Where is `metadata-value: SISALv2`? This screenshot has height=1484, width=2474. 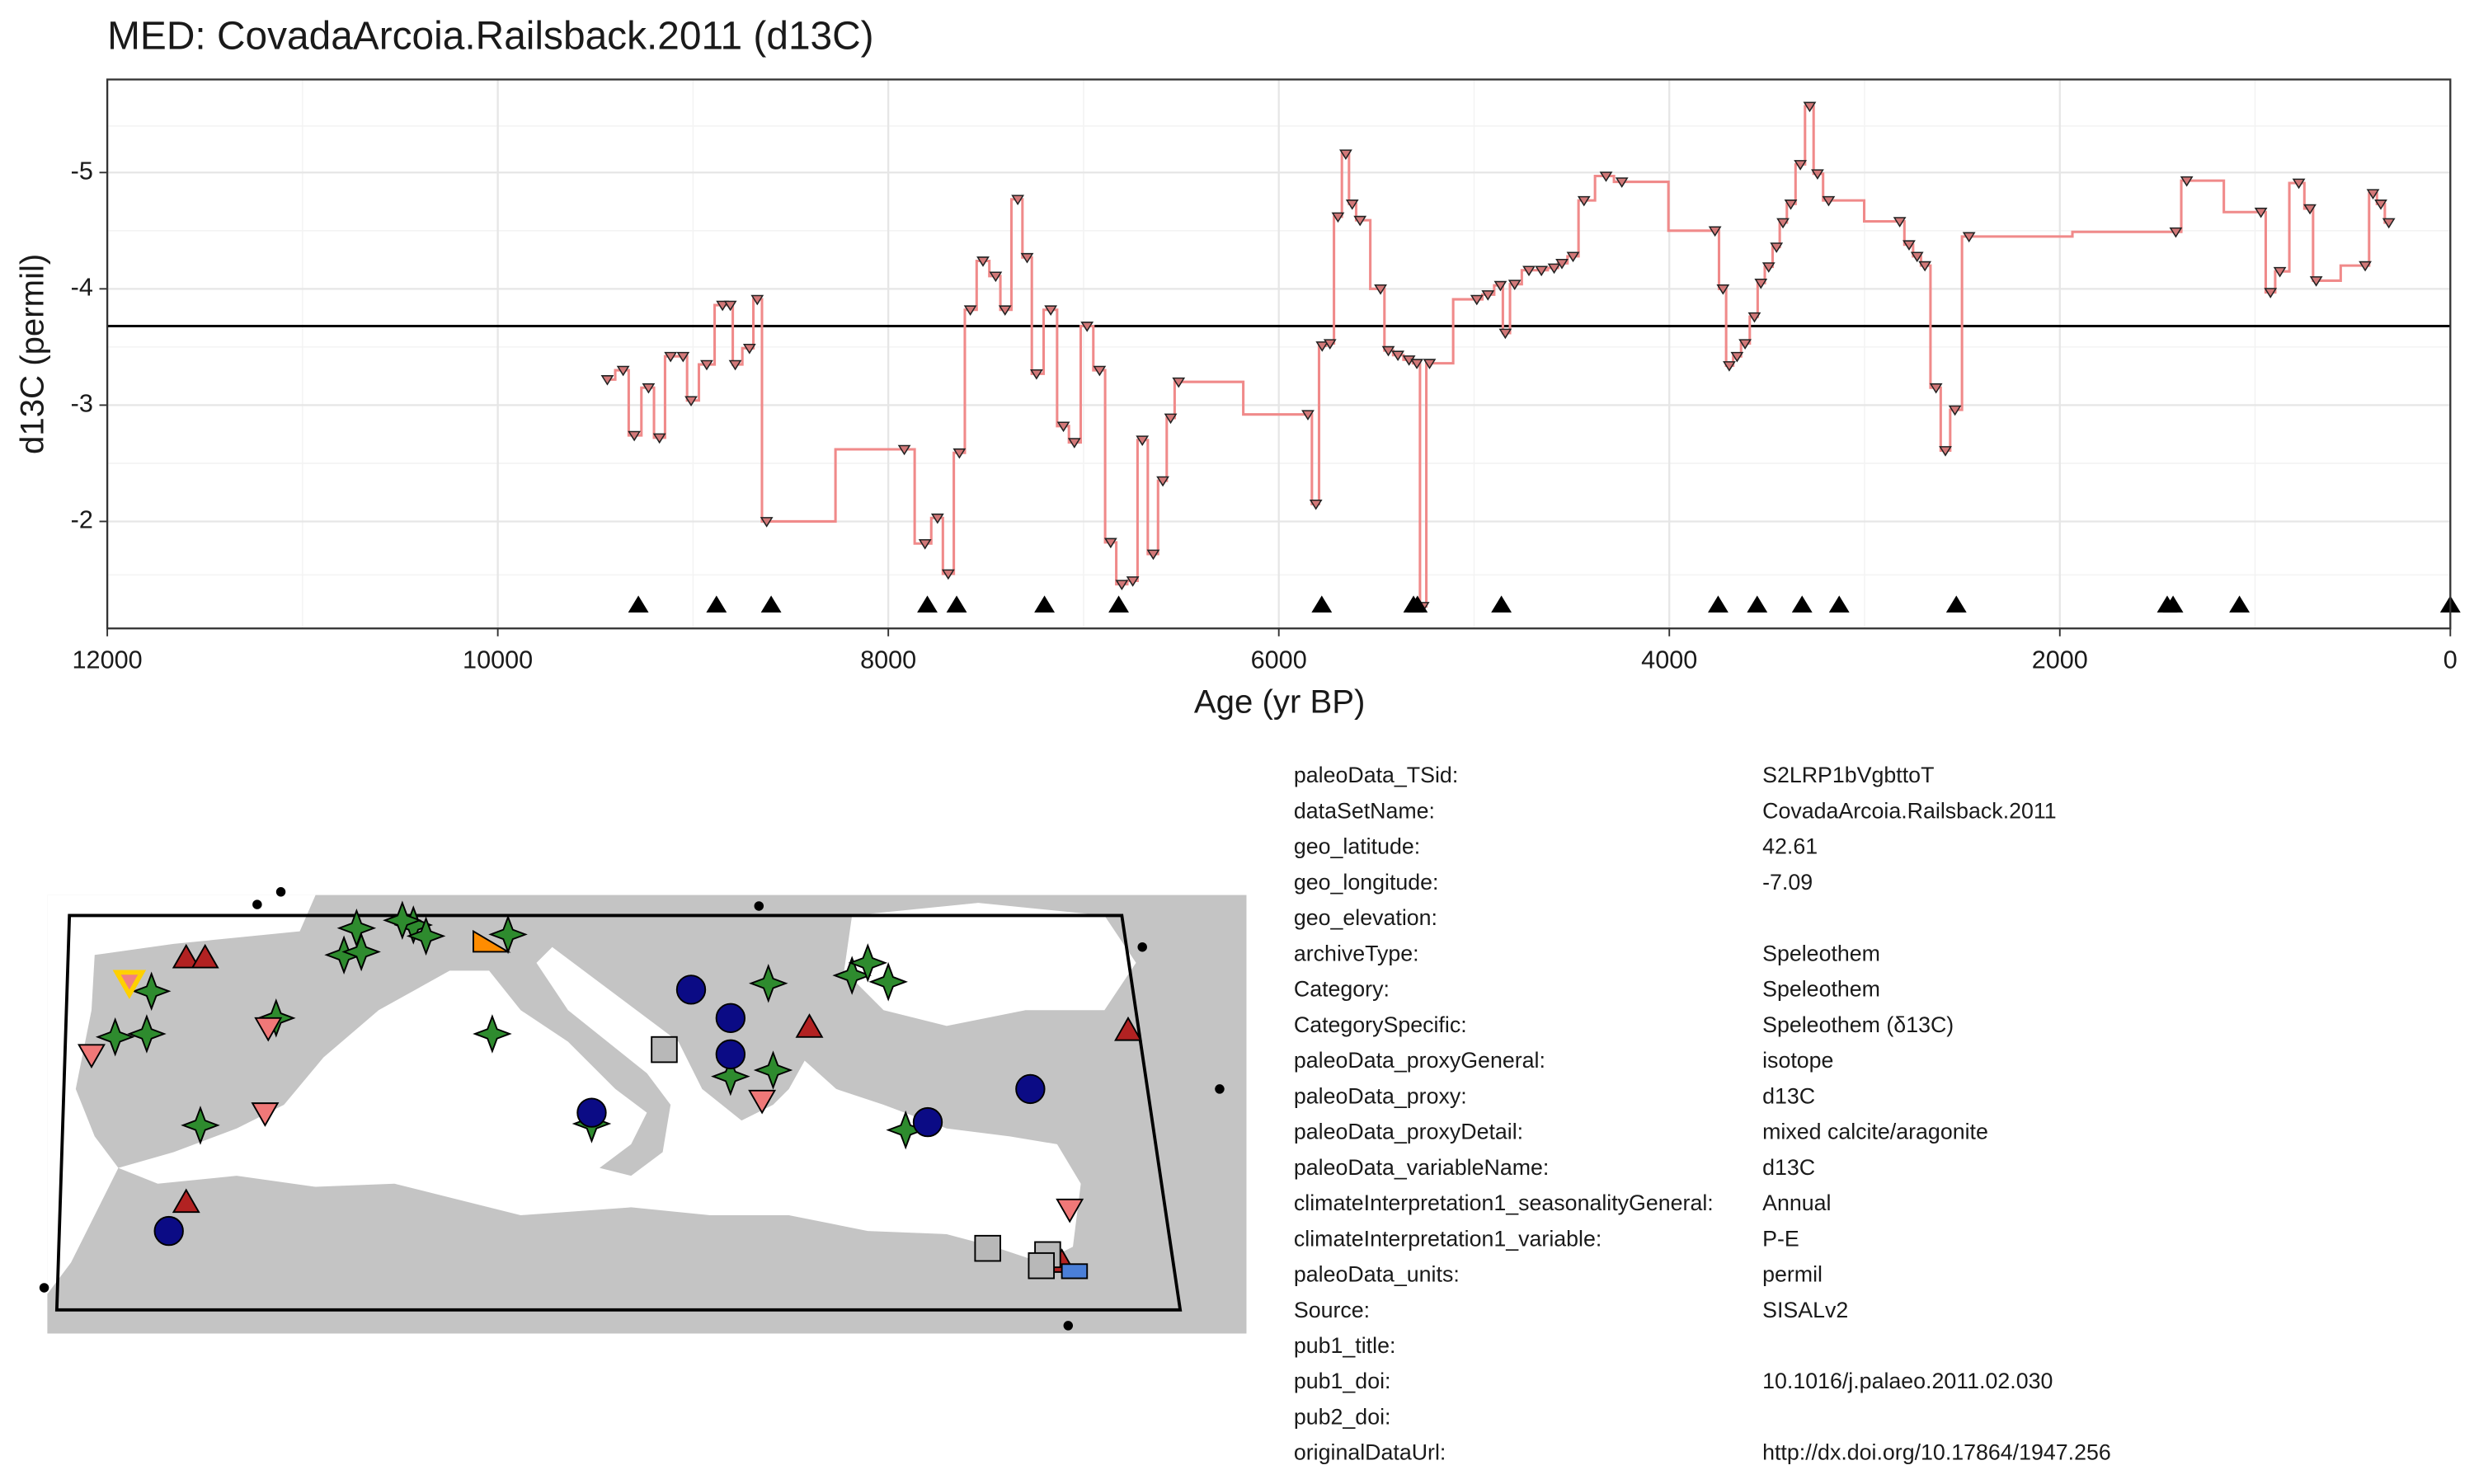
metadata-value: SISALv2 is located at coordinates (1805, 1310).